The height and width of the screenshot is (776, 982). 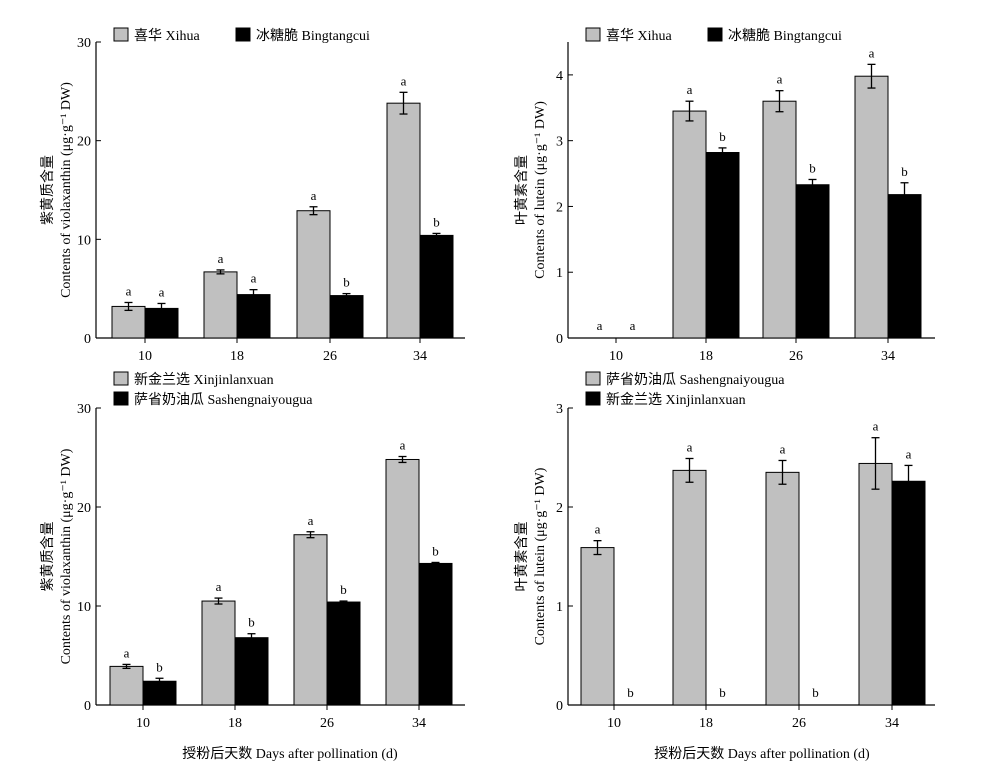 I want to click on x-axis-title-right: 授粉后天数 Days after pollination (d), so click(x=762, y=754).